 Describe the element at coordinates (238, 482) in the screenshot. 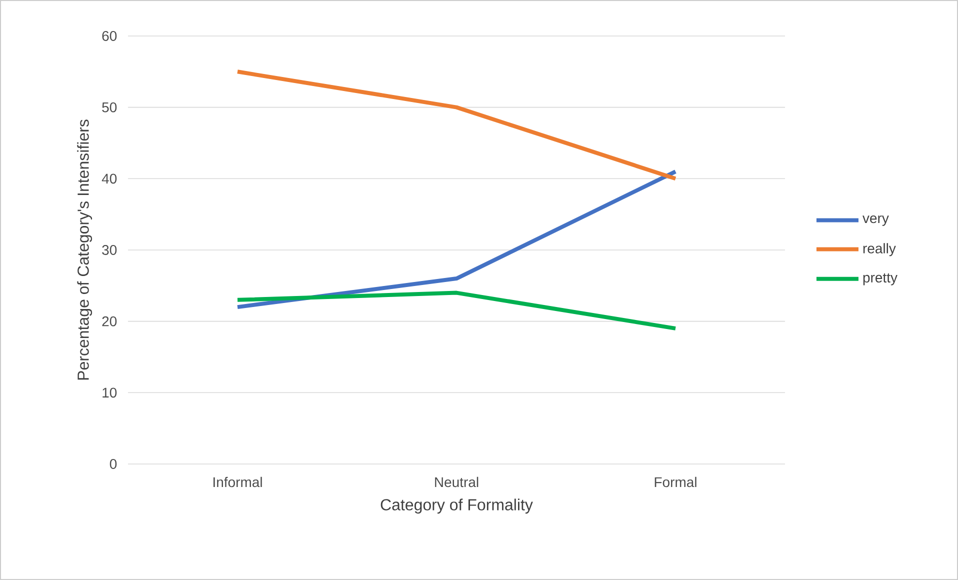

I see `x-tick-label: Informal` at that location.